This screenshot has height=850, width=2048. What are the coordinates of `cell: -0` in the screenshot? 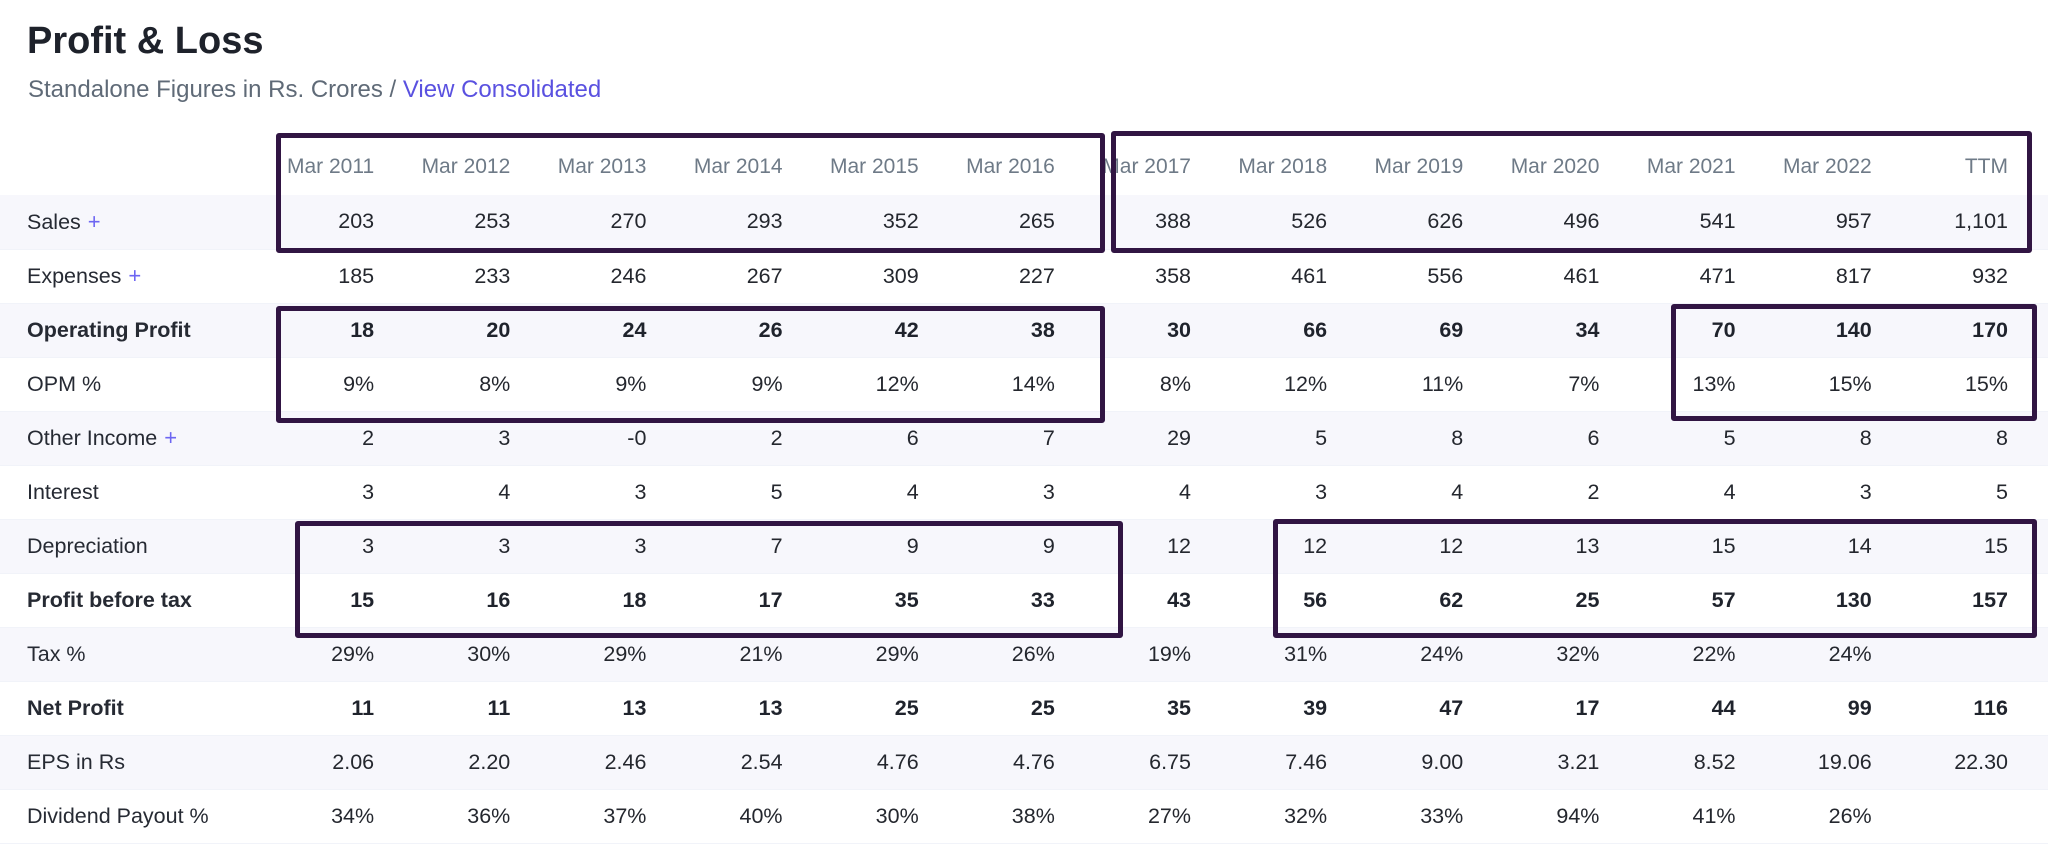 It's located at (618, 438).